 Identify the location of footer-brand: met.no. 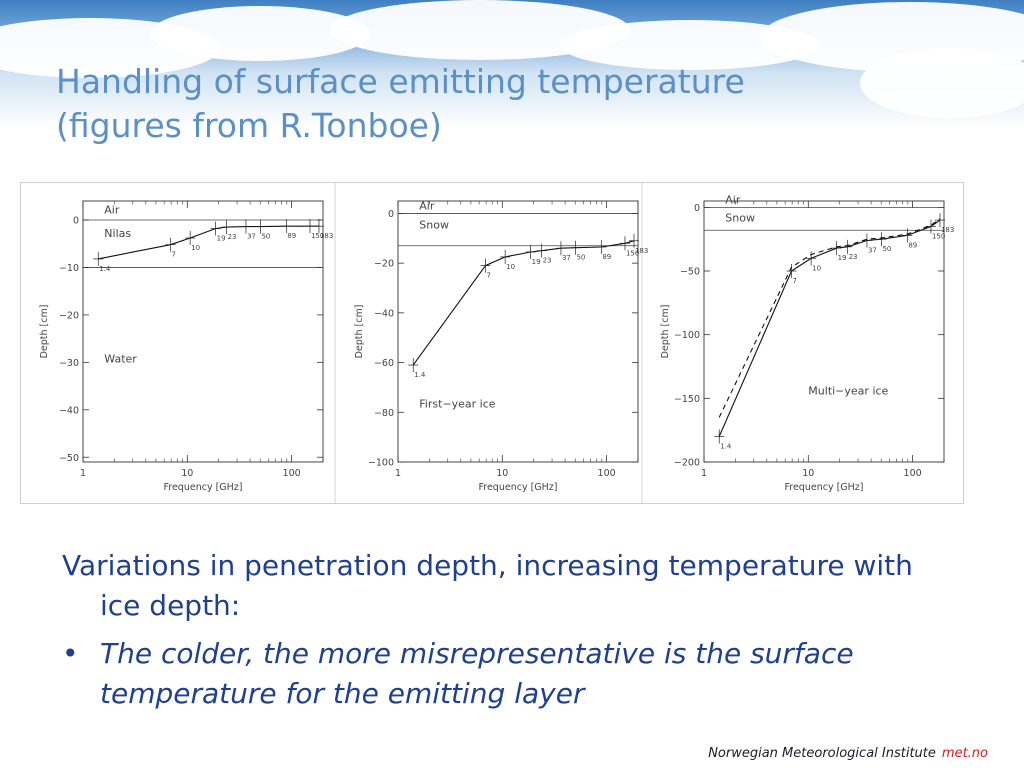
(964, 753).